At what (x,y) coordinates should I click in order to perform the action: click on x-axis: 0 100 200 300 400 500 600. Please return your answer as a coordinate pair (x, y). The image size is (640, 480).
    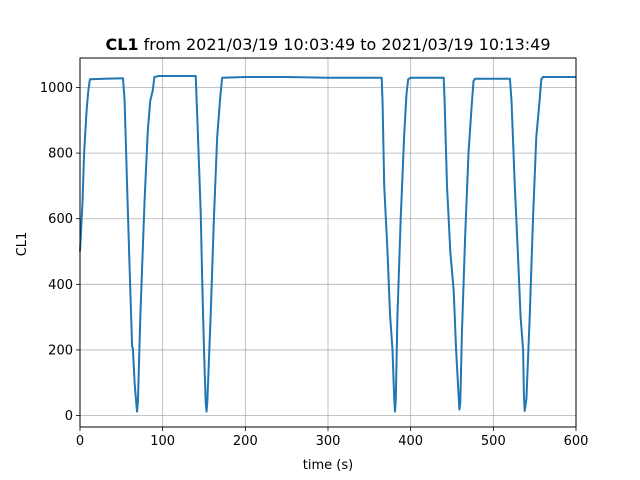
    Looking at the image, I should click on (332, 438).